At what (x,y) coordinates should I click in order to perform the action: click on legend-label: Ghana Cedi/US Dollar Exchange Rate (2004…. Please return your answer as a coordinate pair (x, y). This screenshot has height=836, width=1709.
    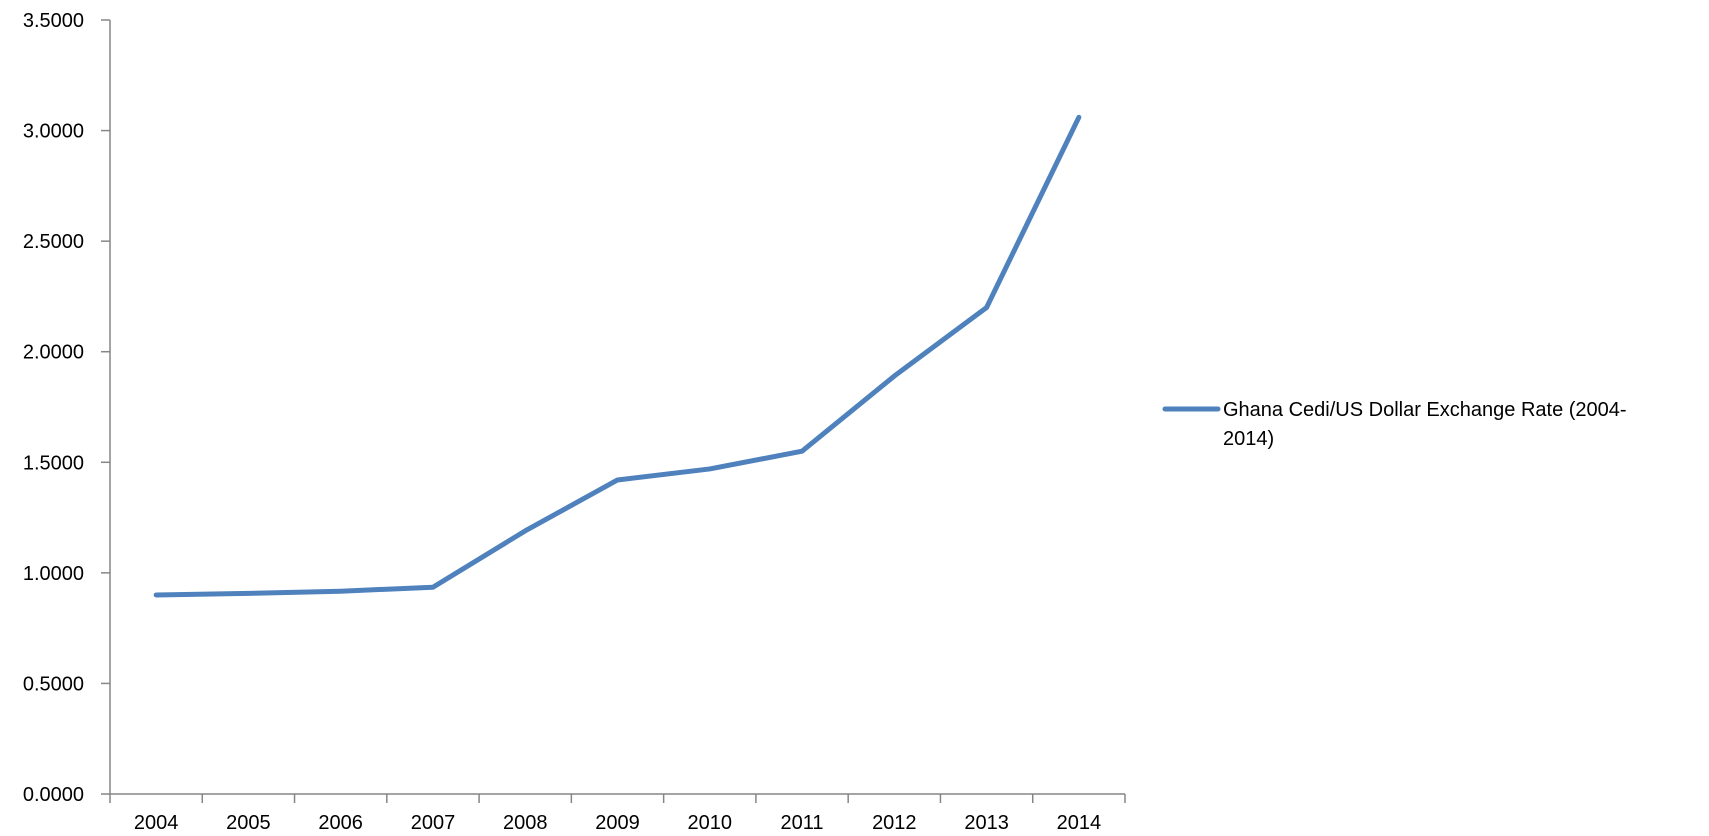
    Looking at the image, I should click on (1425, 410).